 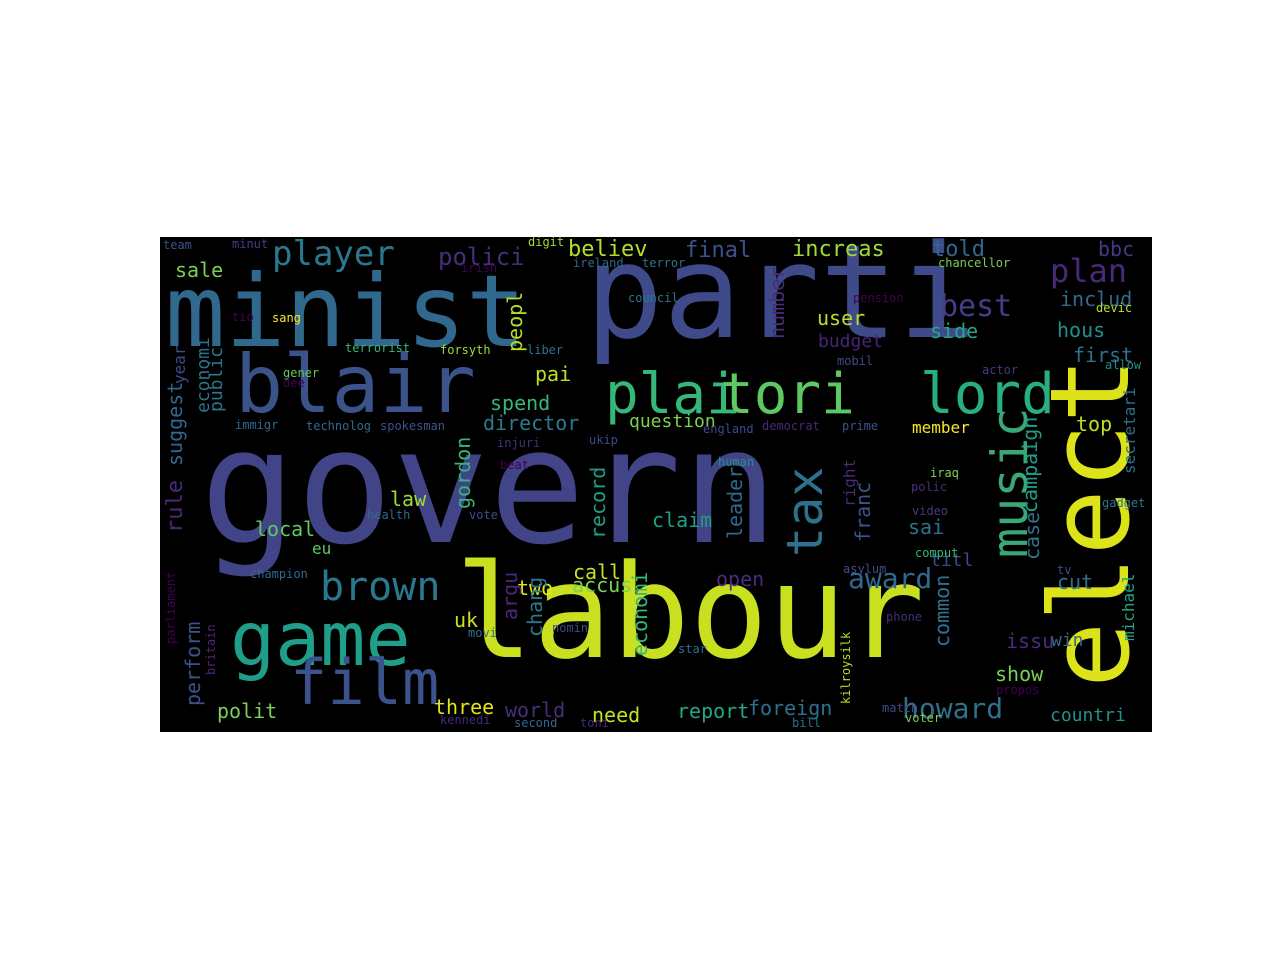 What do you see at coordinates (535, 710) in the screenshot?
I see `cloud-word: world` at bounding box center [535, 710].